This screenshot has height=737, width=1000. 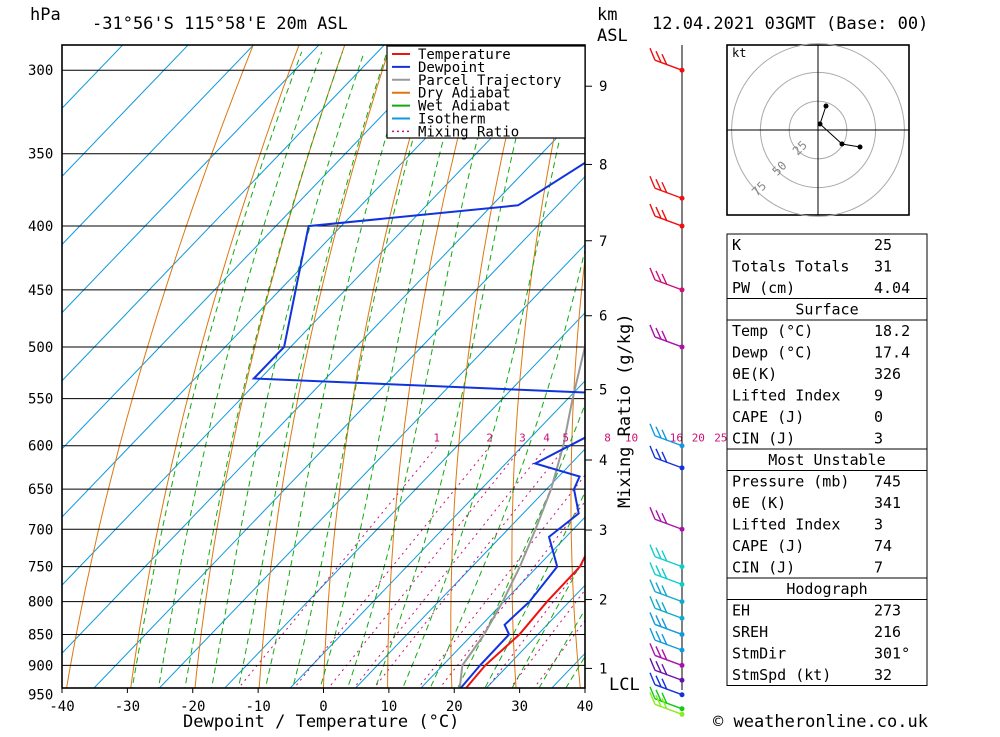 What do you see at coordinates (603, 461) in the screenshot?
I see `height-tick-label: 4` at bounding box center [603, 461].